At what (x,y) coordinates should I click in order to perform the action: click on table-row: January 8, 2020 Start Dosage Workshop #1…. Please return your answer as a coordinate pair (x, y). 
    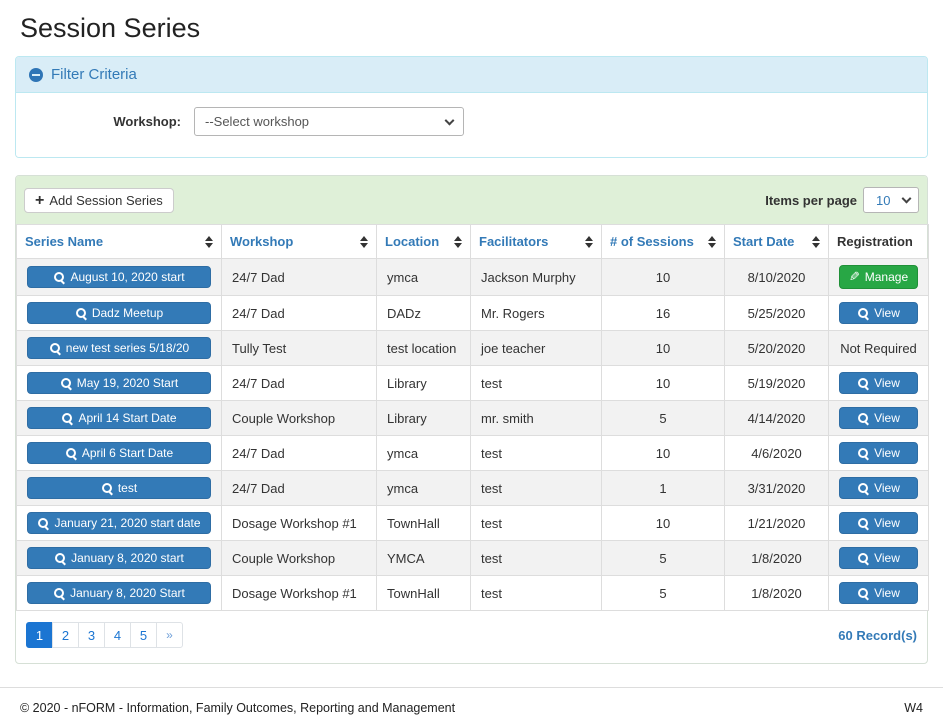
    Looking at the image, I should click on (472, 593).